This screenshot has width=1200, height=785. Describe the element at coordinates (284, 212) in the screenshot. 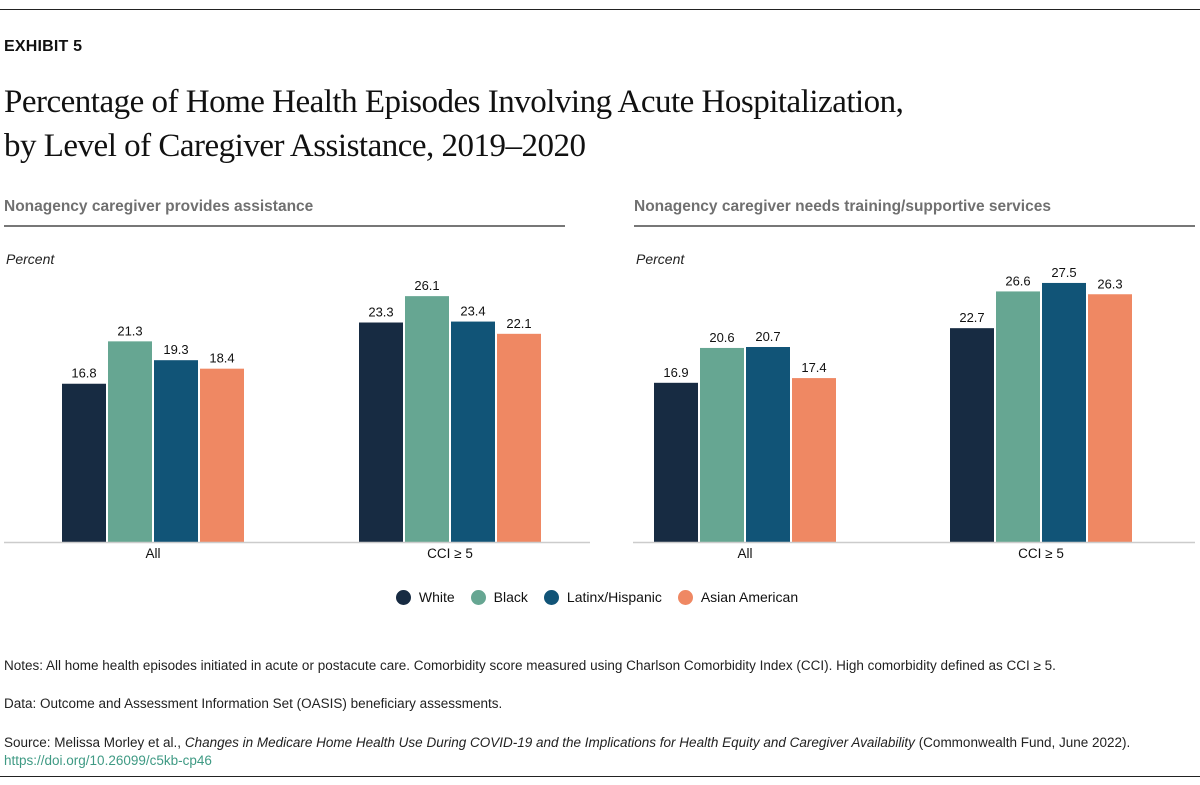

I see `panel-title-left: Nonagency caregiver provides assistance` at that location.